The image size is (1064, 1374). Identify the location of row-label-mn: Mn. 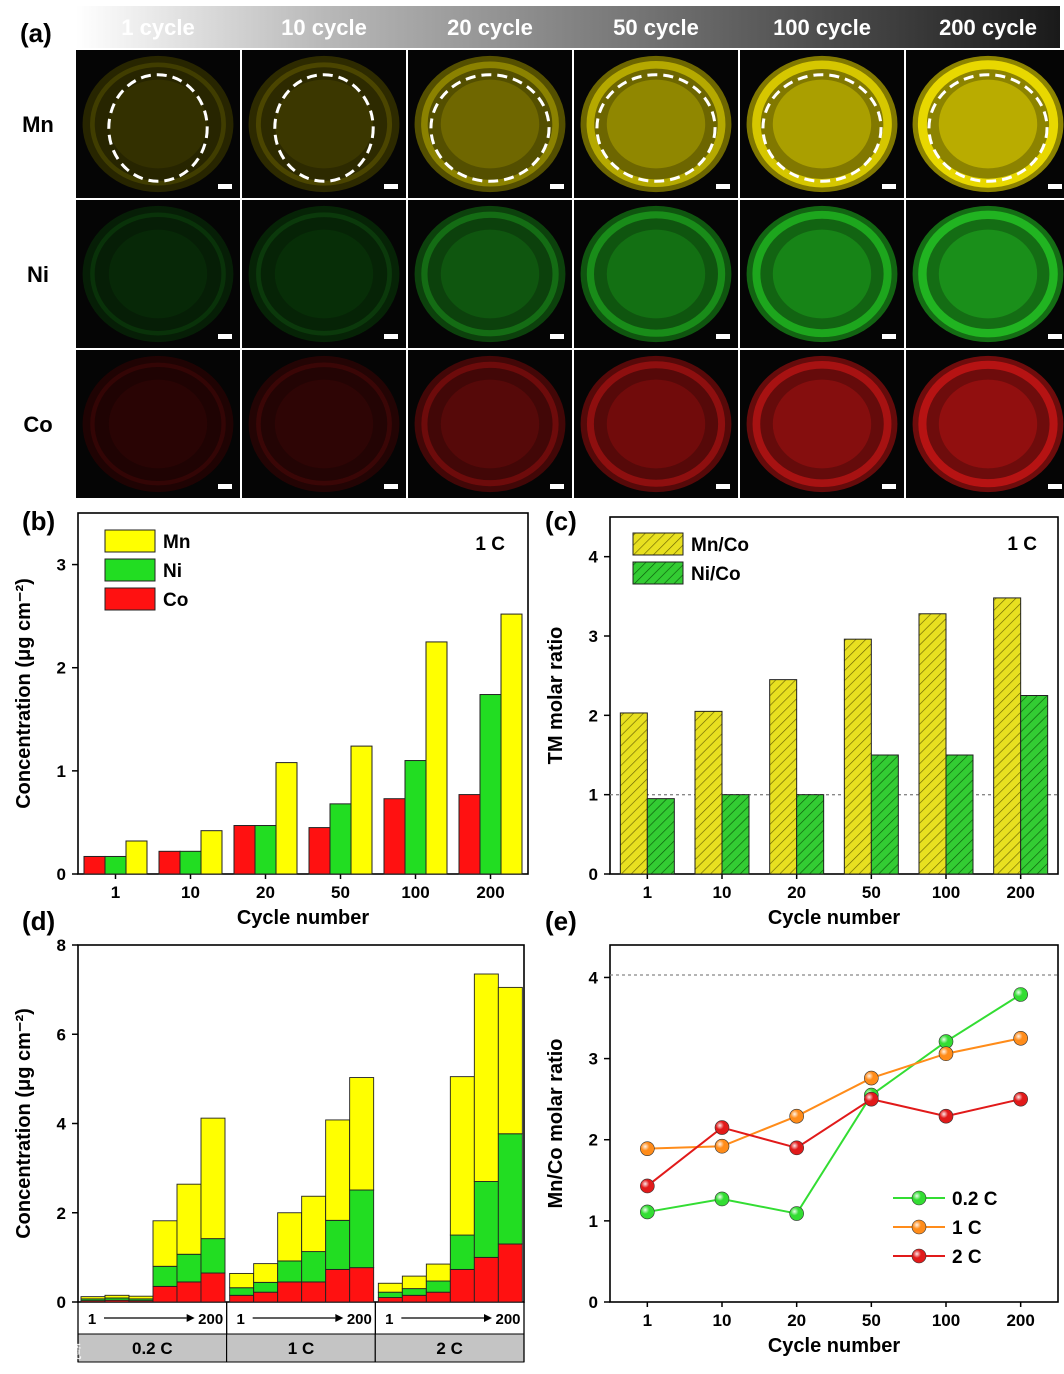
(38, 124).